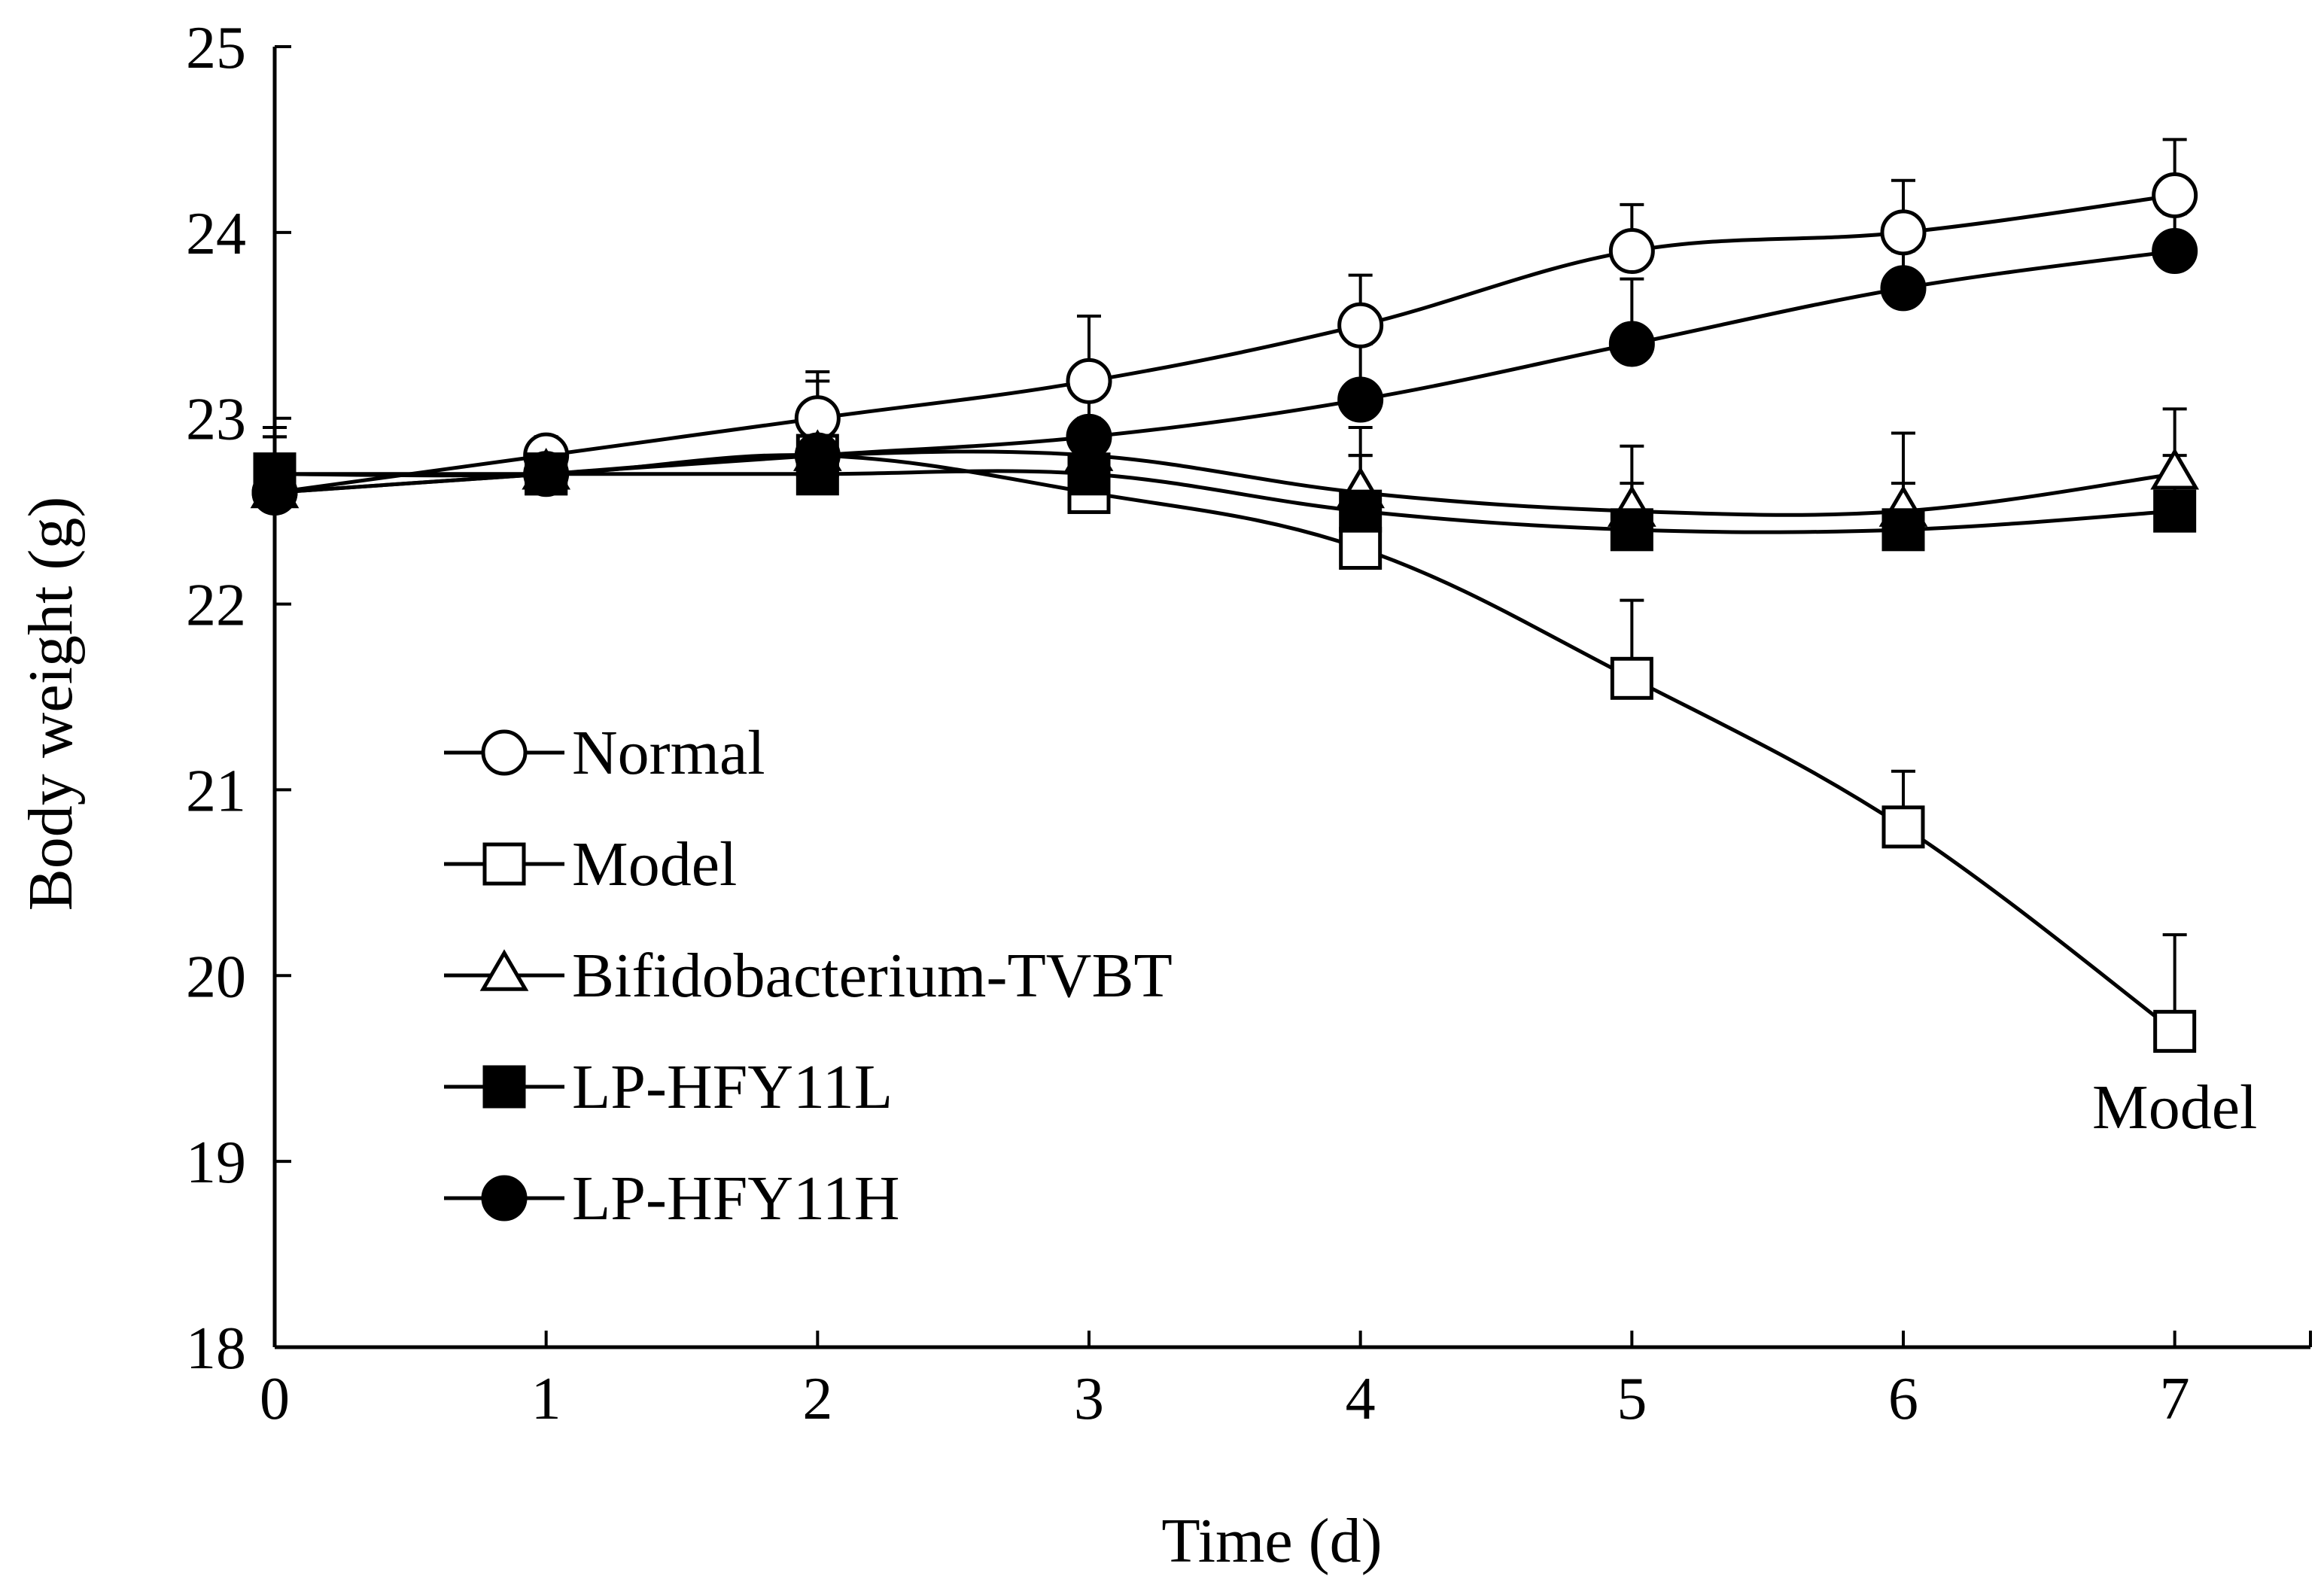 This screenshot has width=2324, height=1585. What do you see at coordinates (1089, 1399) in the screenshot?
I see `x-tick-label-3: 3` at bounding box center [1089, 1399].